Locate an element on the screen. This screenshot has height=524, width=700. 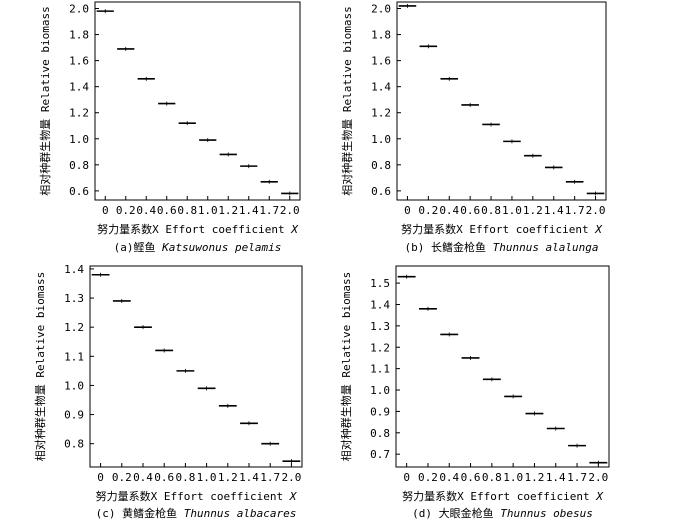
y-tick-label: 0.8 is located at coordinates (380, 433).